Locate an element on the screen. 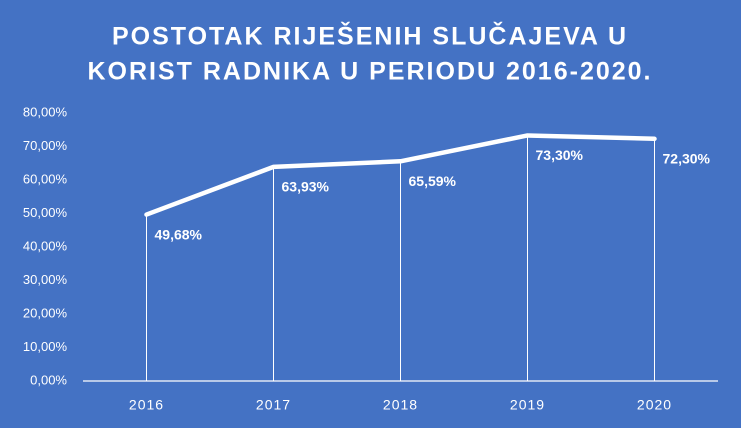  chart-title: POSTOTAK RIJEŠENIH SLUČAJEVA U is located at coordinates (370, 36).